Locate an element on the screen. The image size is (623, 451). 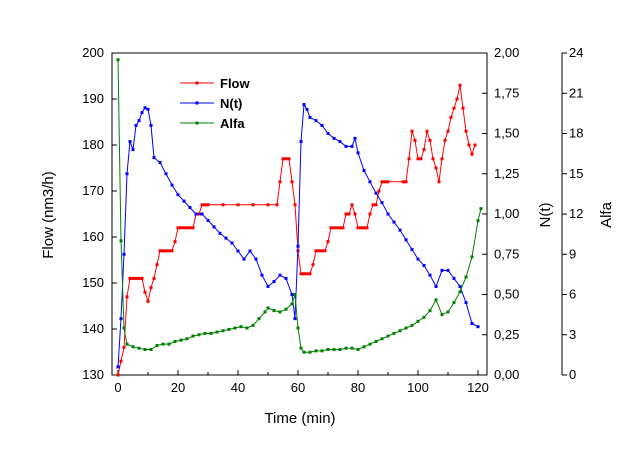
right-axis-alfa: 0 3 6 9 12 15 18 21 24 is located at coordinates (572, 213).